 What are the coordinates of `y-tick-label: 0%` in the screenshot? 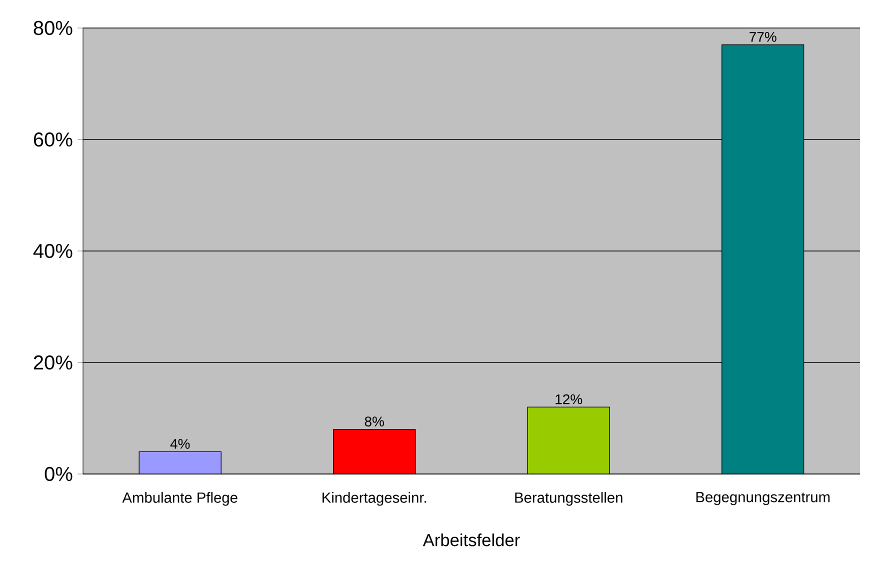 It's located at (58, 474).